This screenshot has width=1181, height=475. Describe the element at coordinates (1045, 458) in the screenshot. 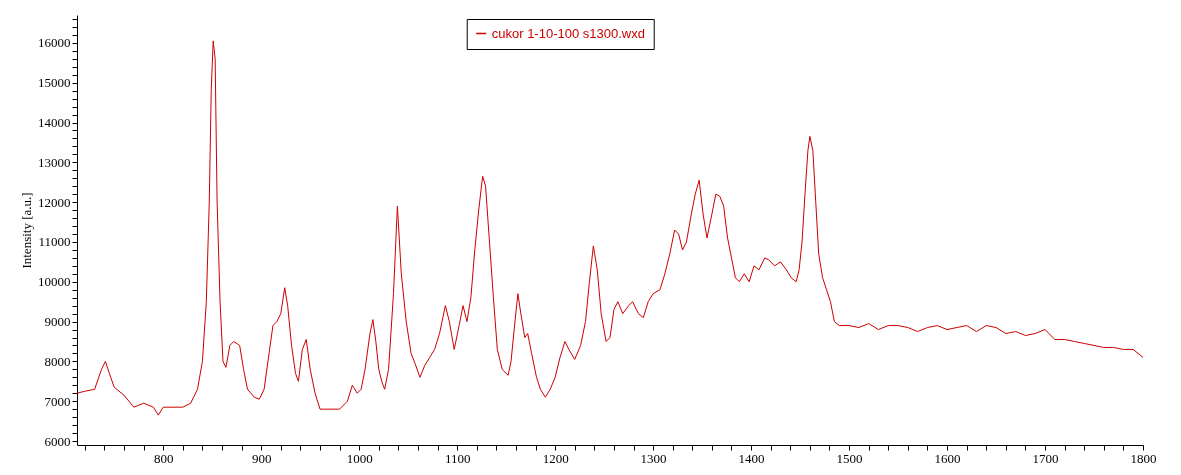

I see `x-tick-label: 1700` at that location.